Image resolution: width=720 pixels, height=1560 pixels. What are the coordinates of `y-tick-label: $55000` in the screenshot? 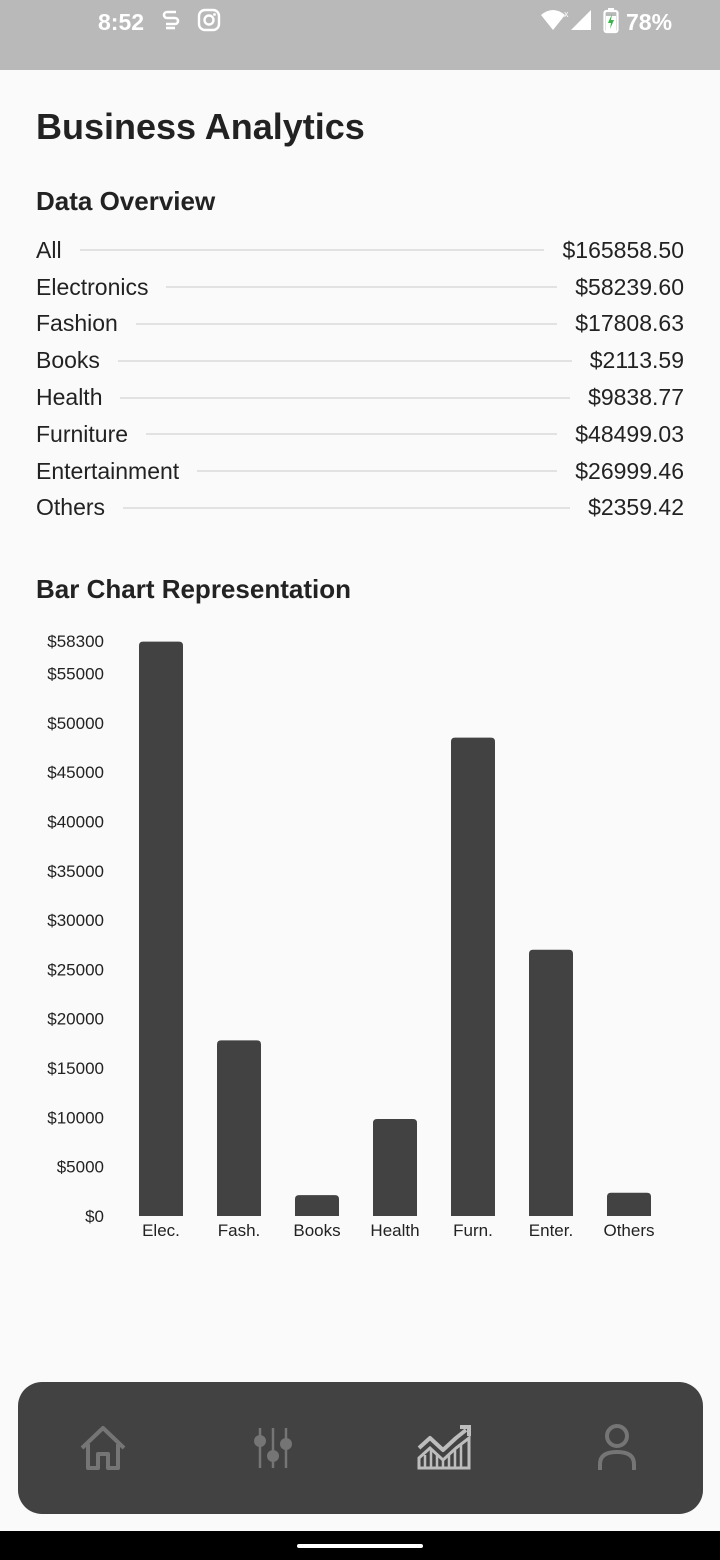 It's located at (75, 674).